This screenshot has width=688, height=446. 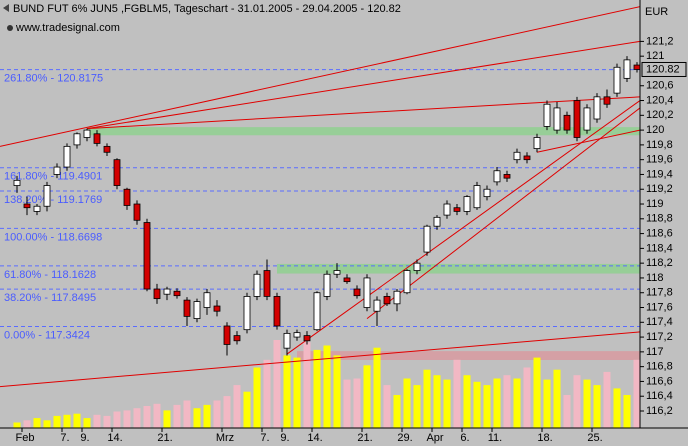 I want to click on x-tick-label: 18., so click(x=544, y=438).